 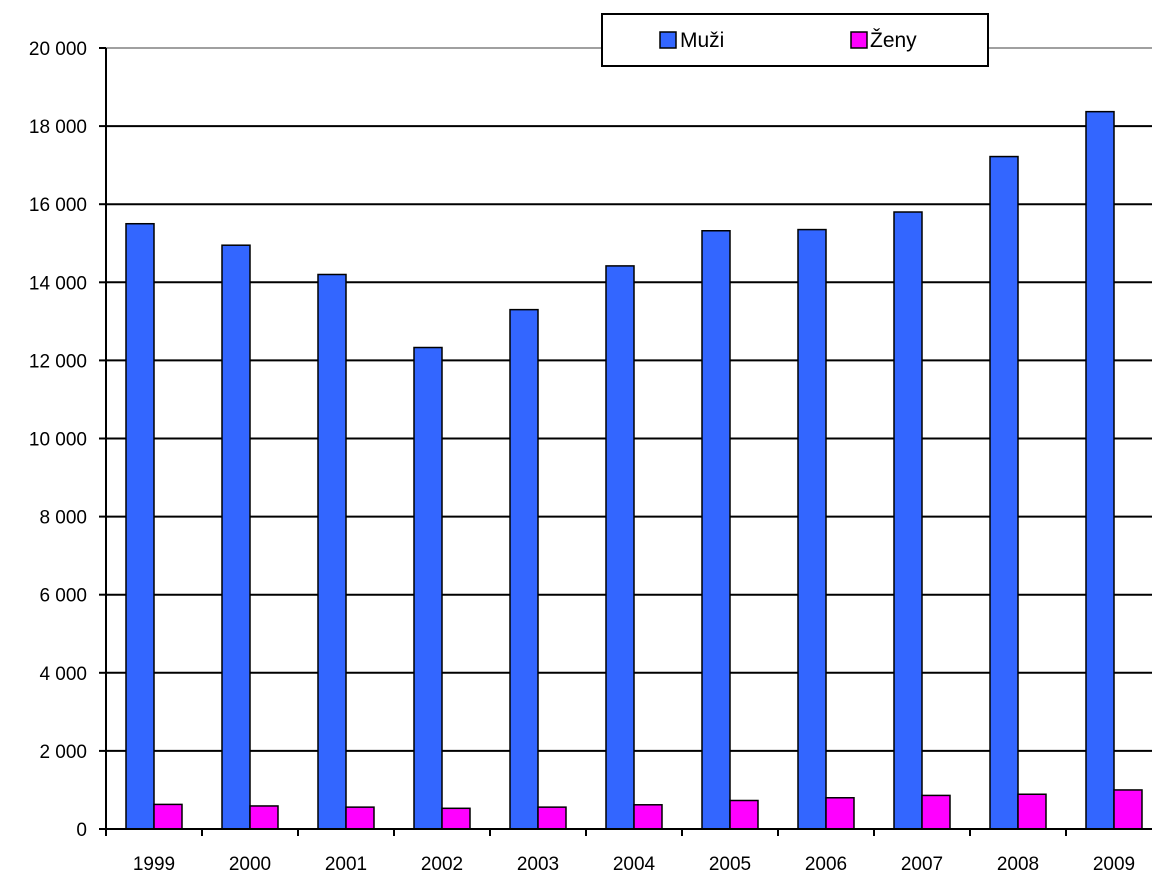 What do you see at coordinates (744, 814) in the screenshot?
I see `bar-zeny-2005` at bounding box center [744, 814].